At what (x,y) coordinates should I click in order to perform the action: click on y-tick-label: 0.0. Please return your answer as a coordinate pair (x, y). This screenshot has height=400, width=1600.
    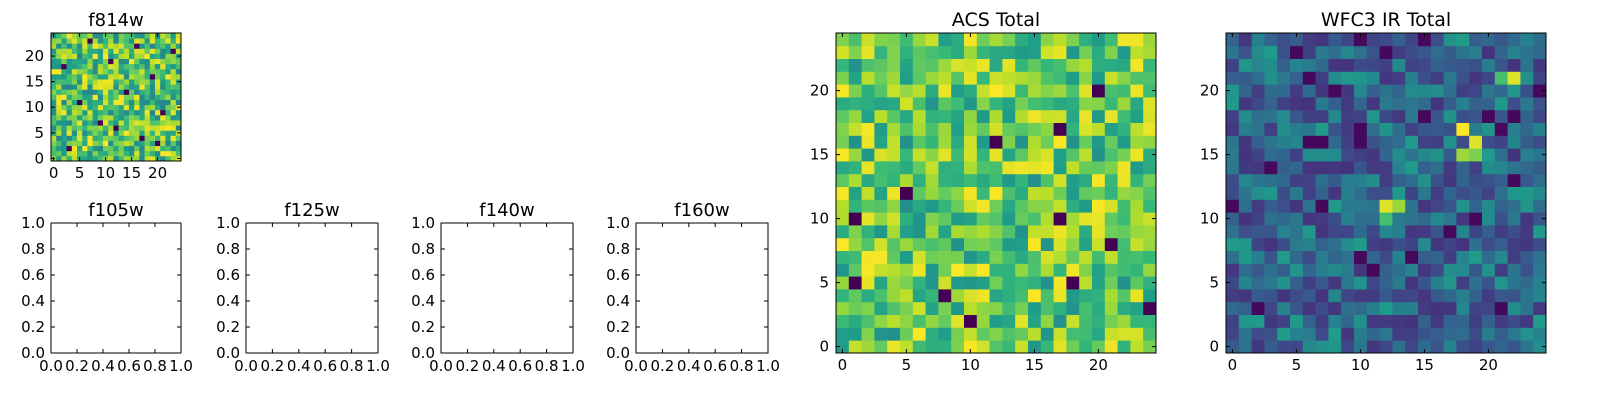
    Looking at the image, I should click on (423, 353).